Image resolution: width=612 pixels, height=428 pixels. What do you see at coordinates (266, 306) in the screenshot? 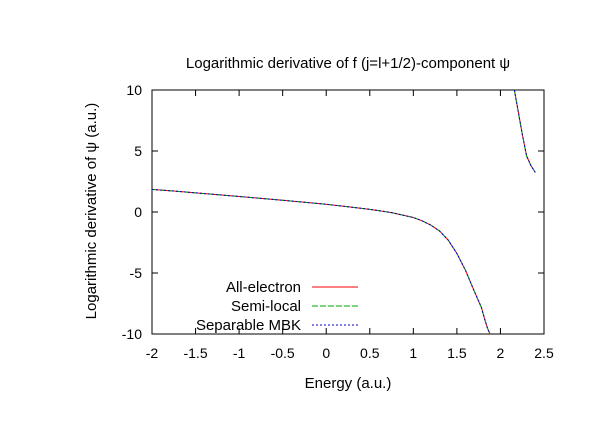
I see `legend-label: Semi-local` at bounding box center [266, 306].